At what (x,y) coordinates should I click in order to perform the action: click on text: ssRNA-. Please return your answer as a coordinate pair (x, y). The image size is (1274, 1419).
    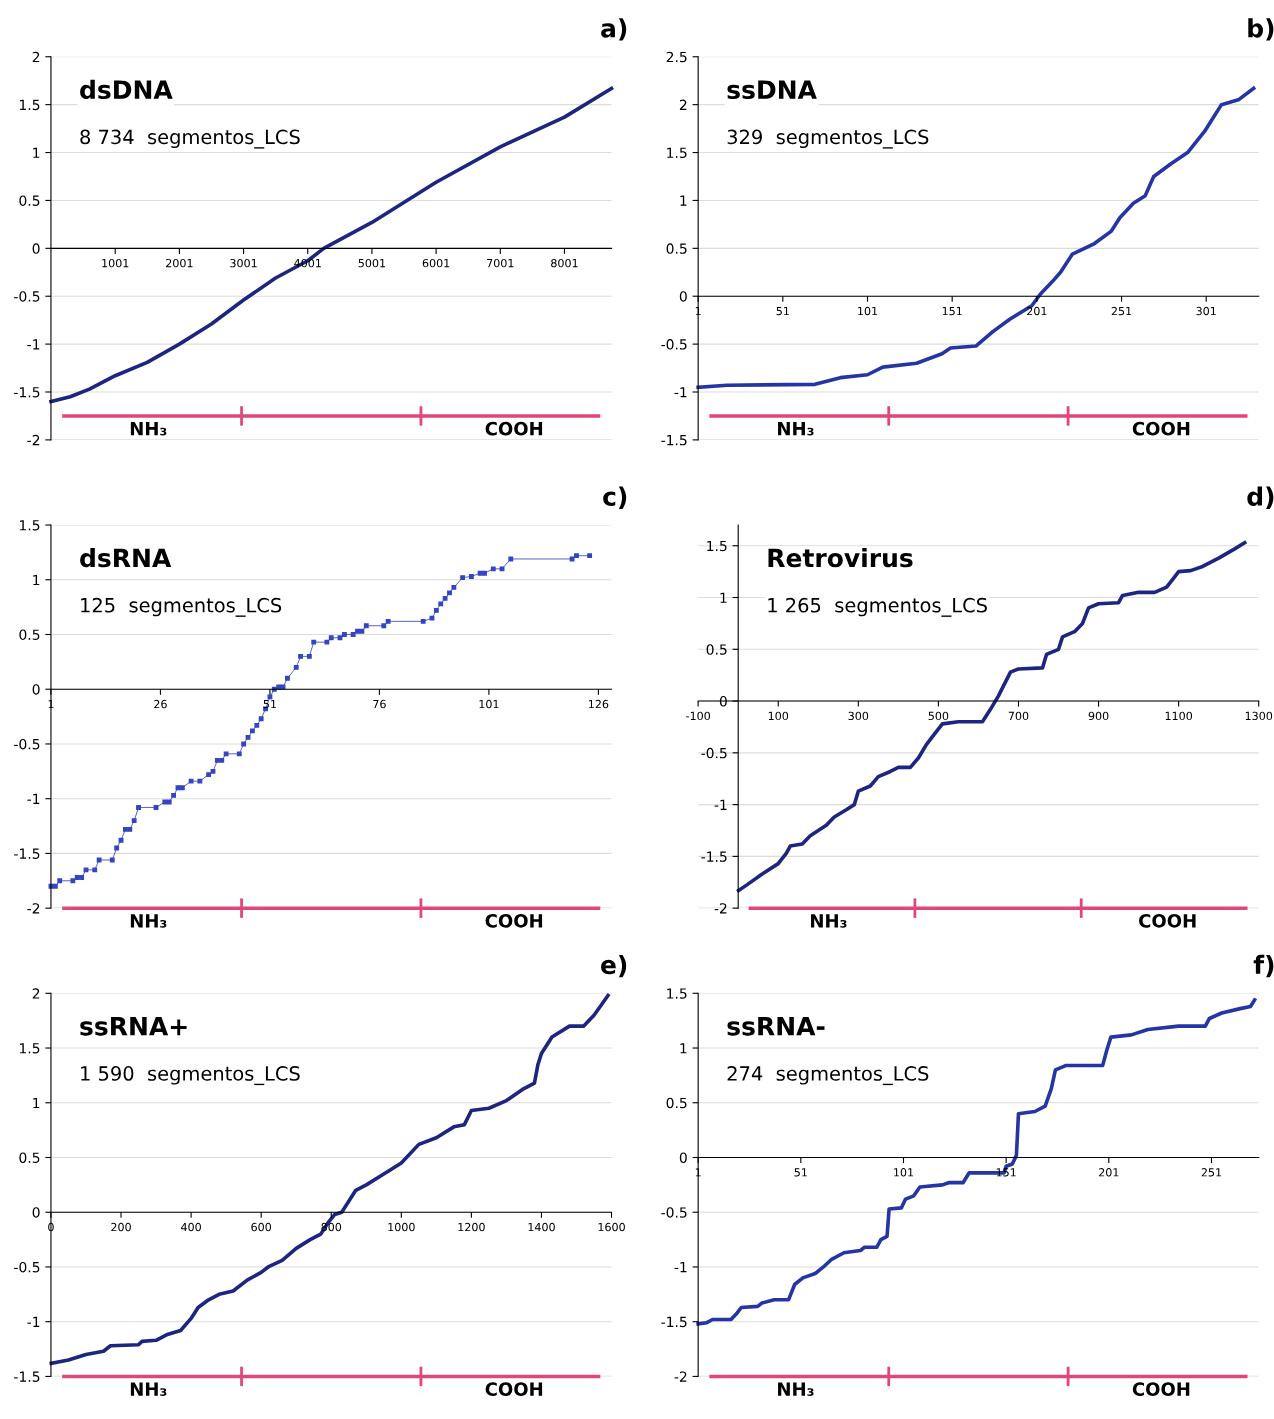
    Looking at the image, I should click on (776, 1026).